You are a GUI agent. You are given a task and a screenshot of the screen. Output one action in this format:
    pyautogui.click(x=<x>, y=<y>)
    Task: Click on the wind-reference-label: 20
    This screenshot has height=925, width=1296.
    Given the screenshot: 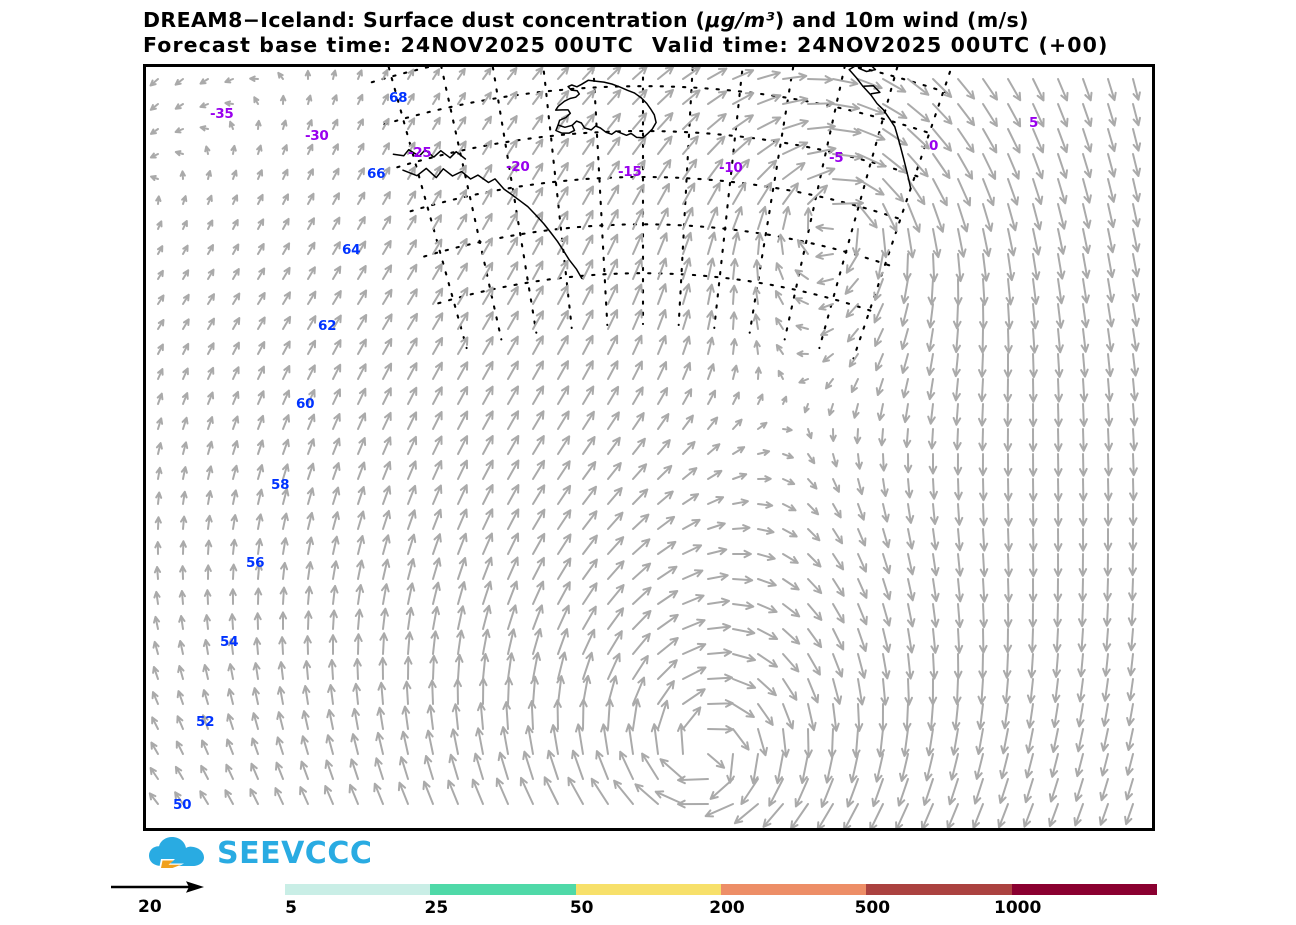 What is the action you would take?
    pyautogui.click(x=150, y=907)
    